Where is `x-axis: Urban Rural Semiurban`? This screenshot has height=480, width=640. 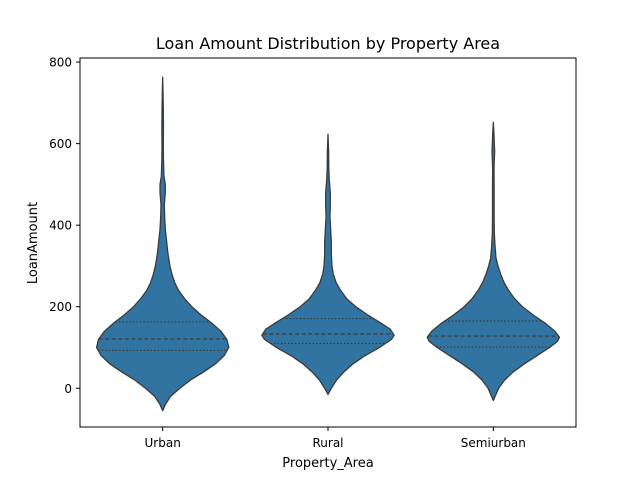 x-axis: Urban Rural Semiurban is located at coordinates (335, 438).